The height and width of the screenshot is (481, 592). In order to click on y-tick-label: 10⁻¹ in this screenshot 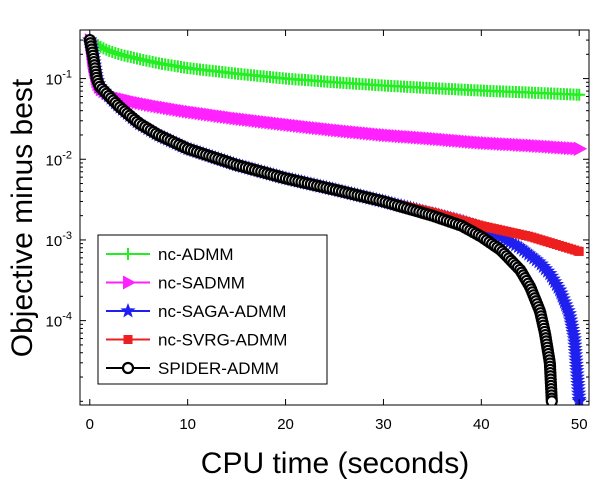, I will do `click(59, 79)`.